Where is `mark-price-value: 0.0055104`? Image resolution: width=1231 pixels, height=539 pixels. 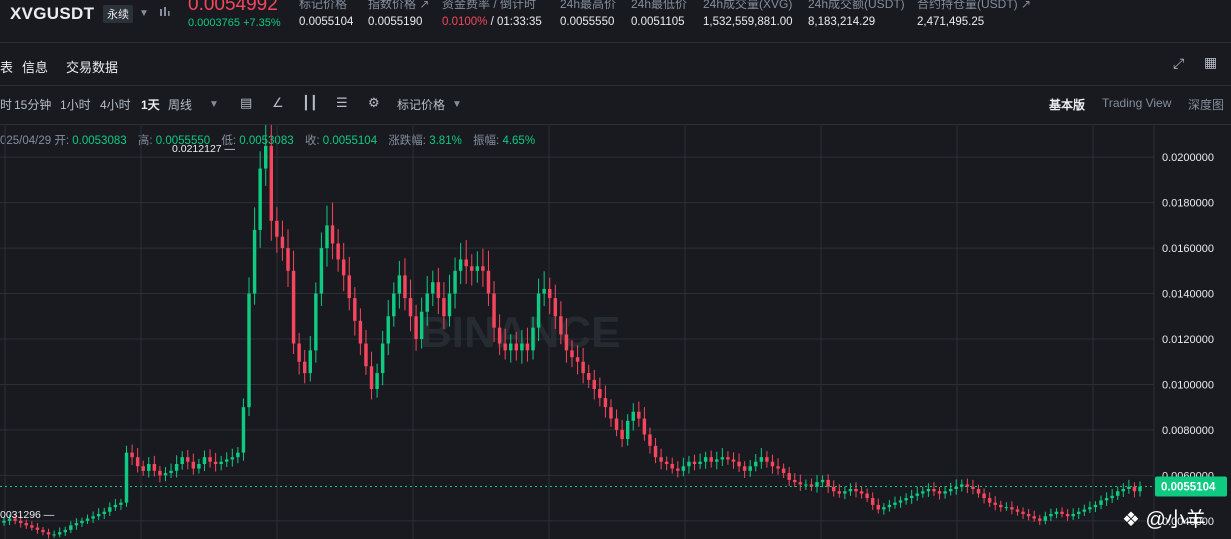
mark-price-value: 0.0055104 is located at coordinates (326, 22).